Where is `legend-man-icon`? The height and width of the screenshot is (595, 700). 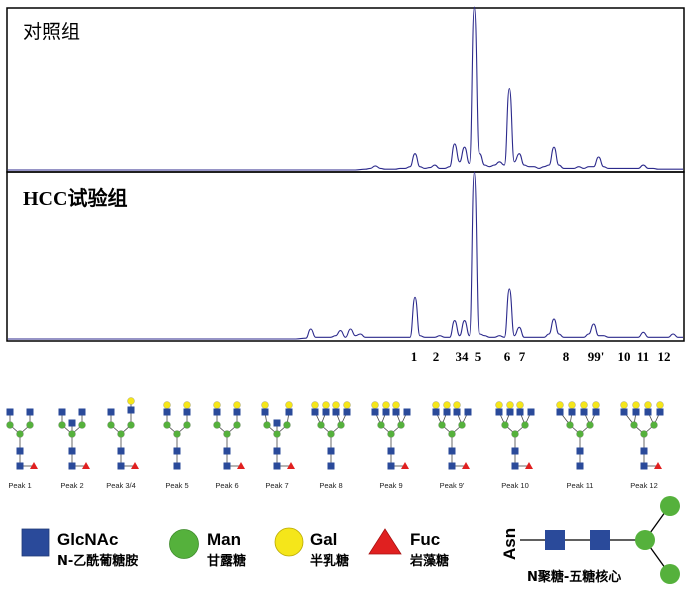
legend-man-icon is located at coordinates (184, 544).